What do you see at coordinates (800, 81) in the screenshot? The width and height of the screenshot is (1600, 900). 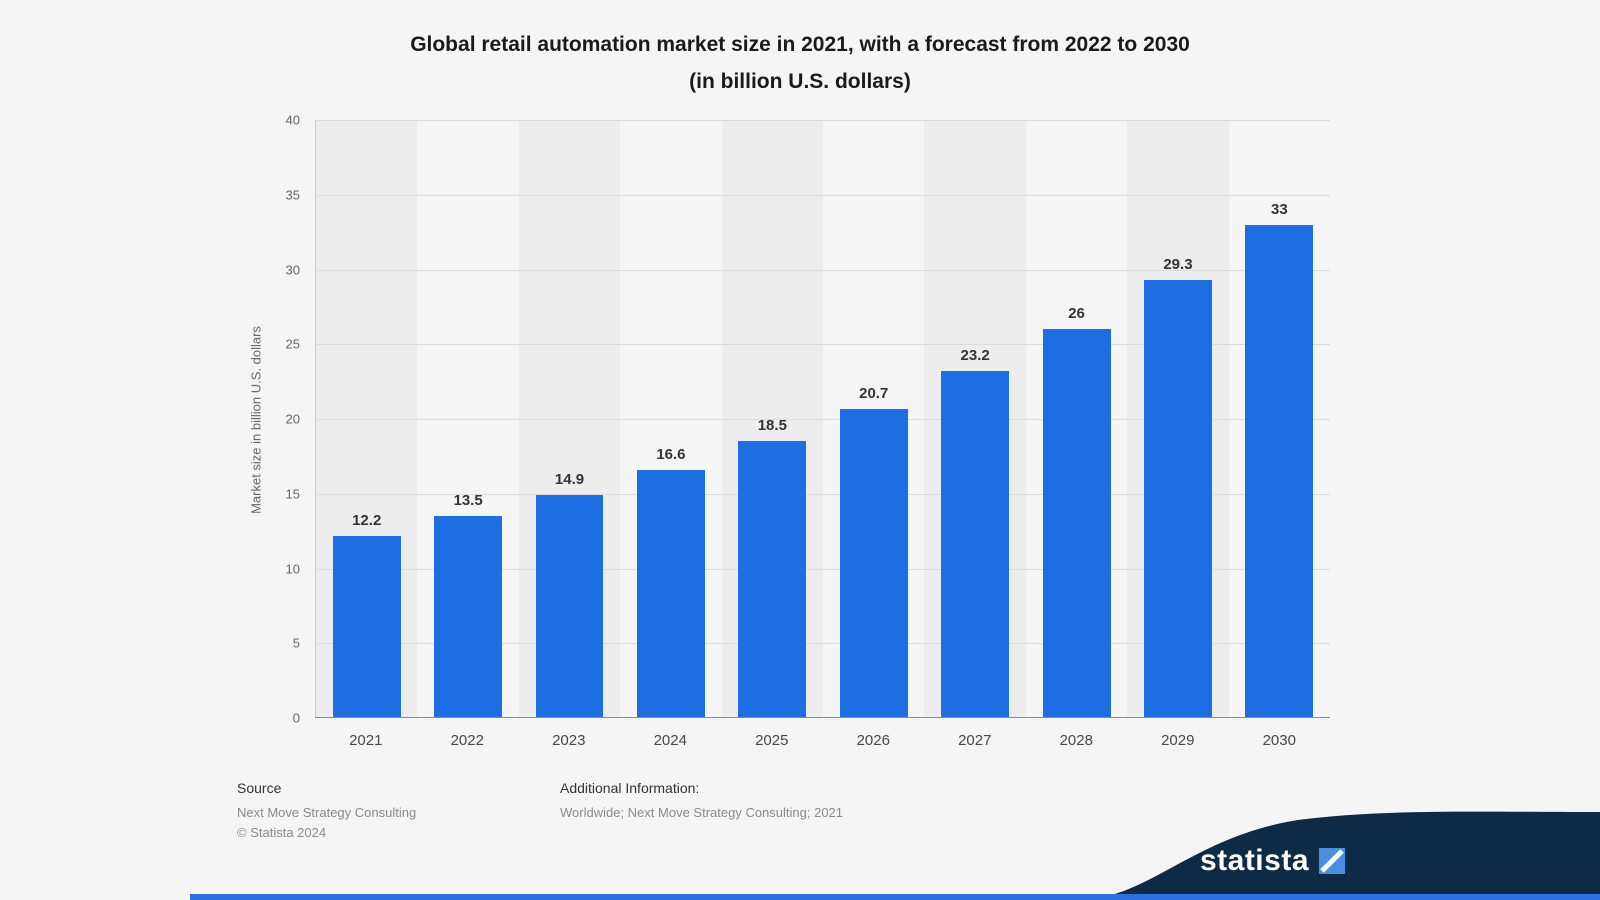 I see `chart-title-line2: (in billion U.S. dollars)` at bounding box center [800, 81].